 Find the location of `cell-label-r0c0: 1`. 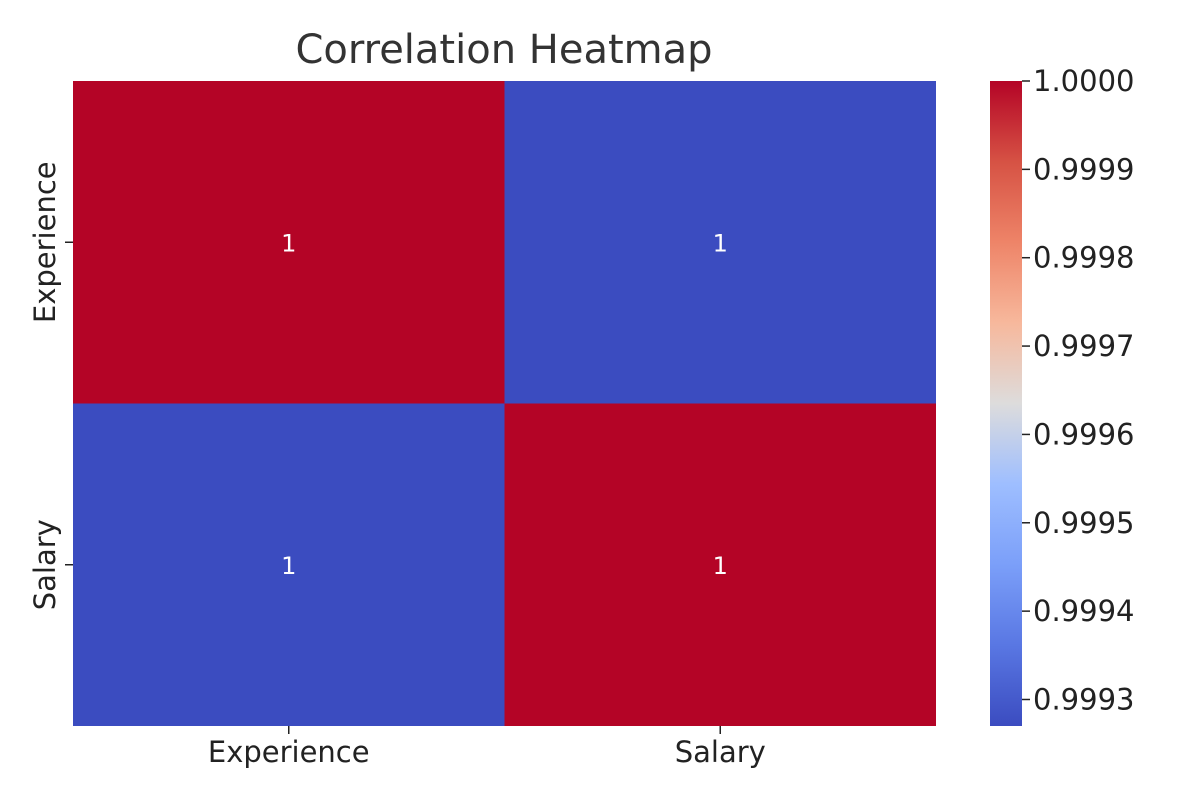

cell-label-r0c0: 1 is located at coordinates (288, 243).